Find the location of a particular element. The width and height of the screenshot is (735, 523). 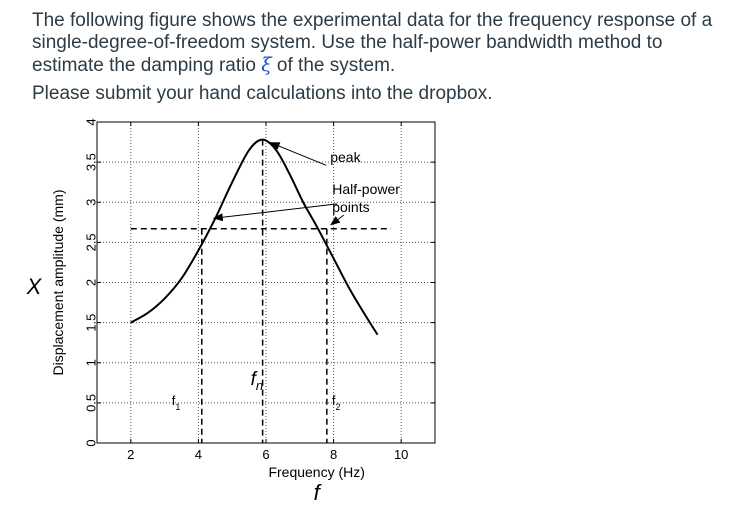

y-tick-label: 0 is located at coordinates (91, 442).